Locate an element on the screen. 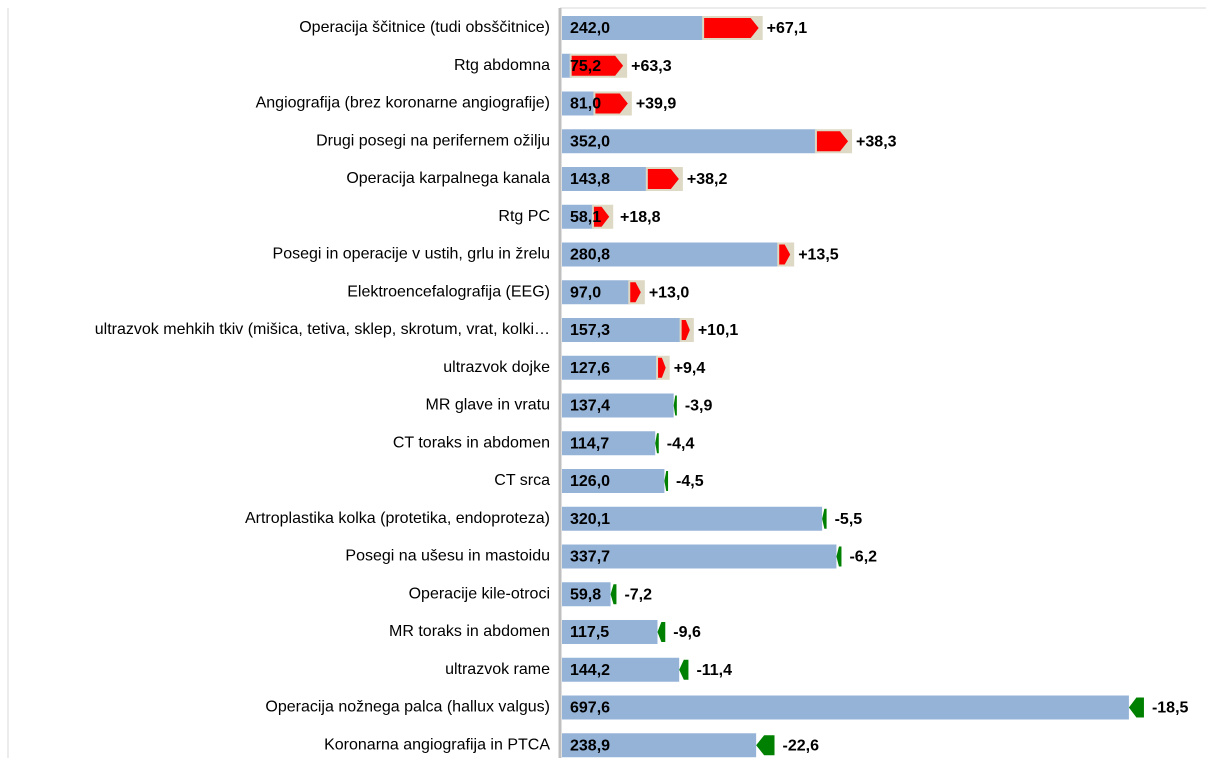  change-label: -22,6 is located at coordinates (801, 745).